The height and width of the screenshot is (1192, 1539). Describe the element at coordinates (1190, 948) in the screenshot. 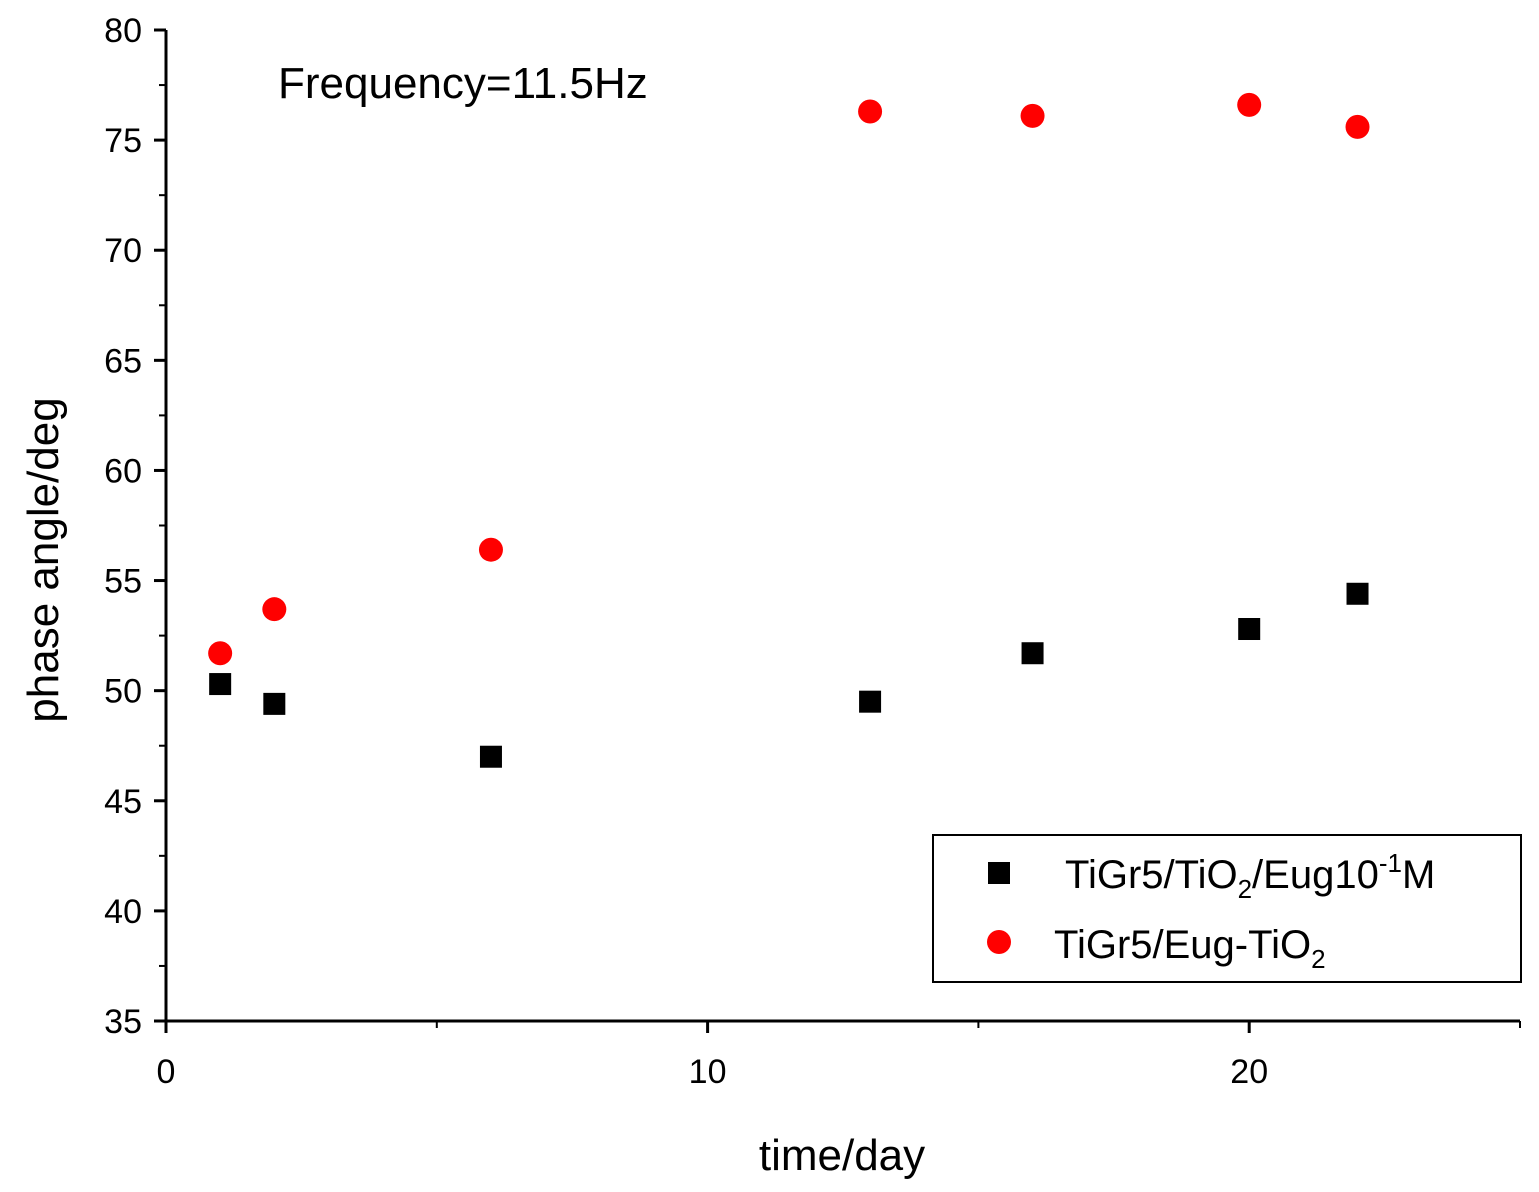

I see `legend-label-series-2: TiGr5/Eug-TiO2` at that location.